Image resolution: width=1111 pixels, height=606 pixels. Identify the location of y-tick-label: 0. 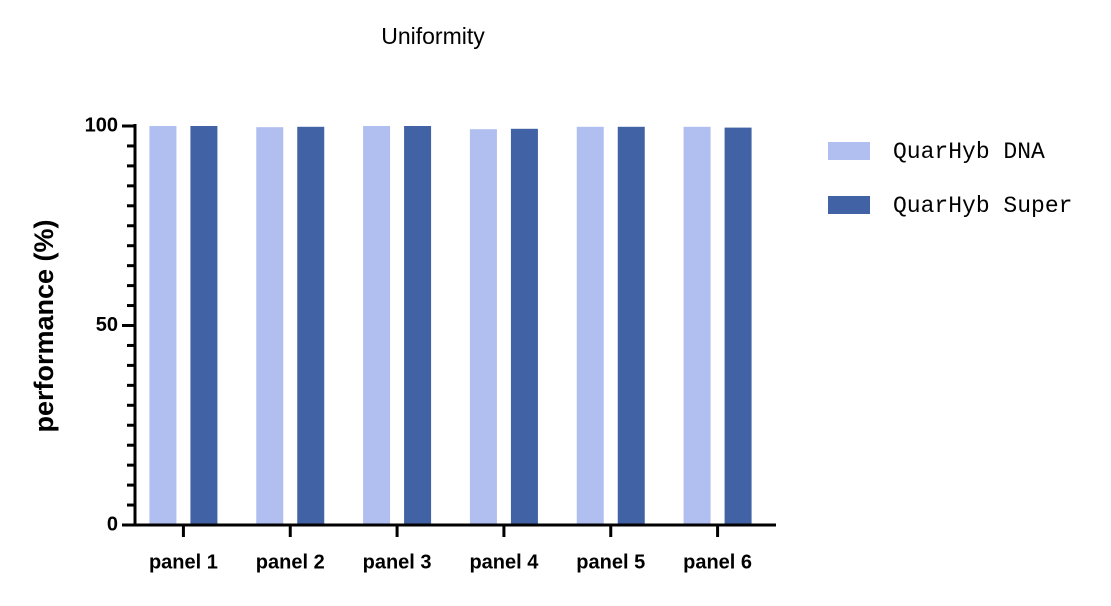
(112, 524).